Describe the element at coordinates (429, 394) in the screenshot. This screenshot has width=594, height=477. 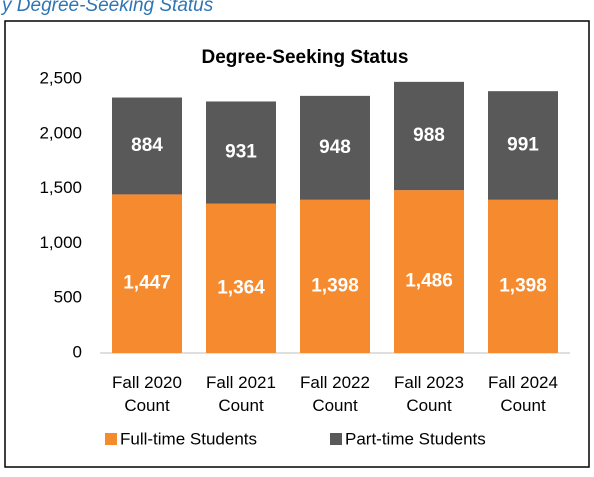
I see `x-tick-label: Fall 2023 Count` at that location.